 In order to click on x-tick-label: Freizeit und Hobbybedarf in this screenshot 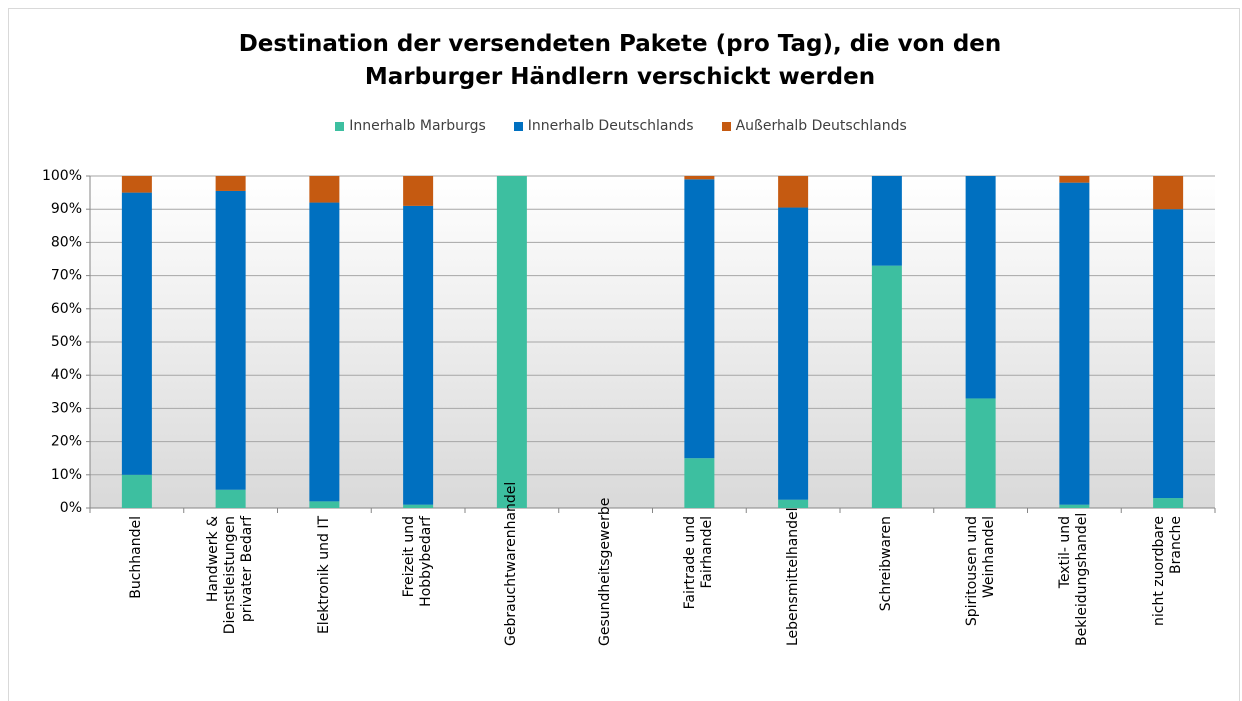, I will do `click(418, 561)`.